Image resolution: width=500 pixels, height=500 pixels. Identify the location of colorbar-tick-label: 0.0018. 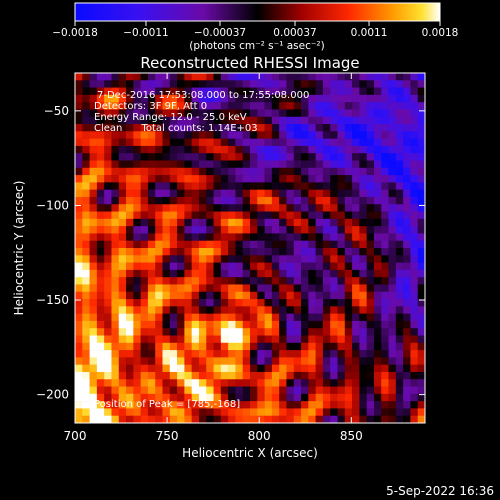
(440, 33).